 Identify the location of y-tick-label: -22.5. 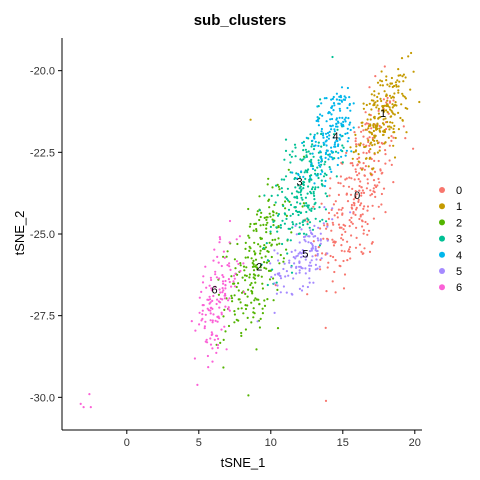
(42, 153).